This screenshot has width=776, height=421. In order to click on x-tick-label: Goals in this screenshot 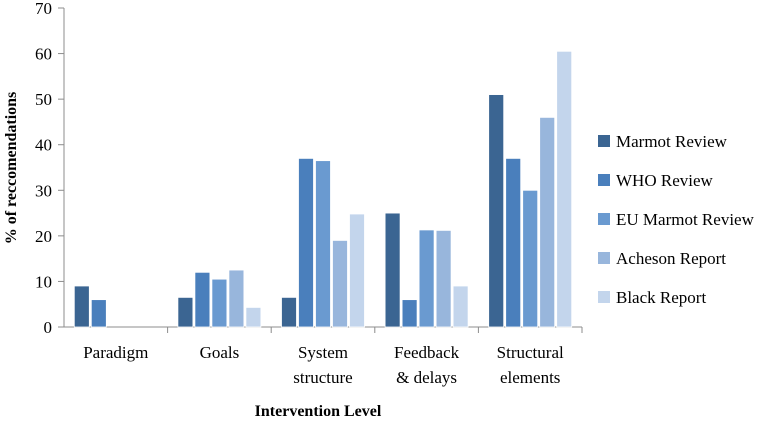, I will do `click(220, 352)`.